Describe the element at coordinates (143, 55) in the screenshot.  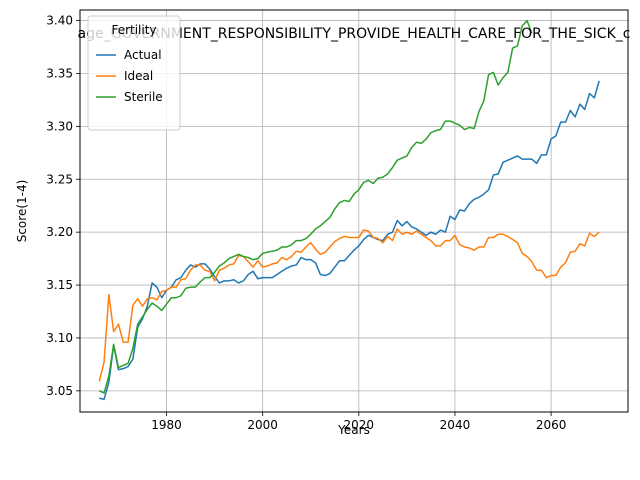
I see `legend-label-actual: Actual` at that location.